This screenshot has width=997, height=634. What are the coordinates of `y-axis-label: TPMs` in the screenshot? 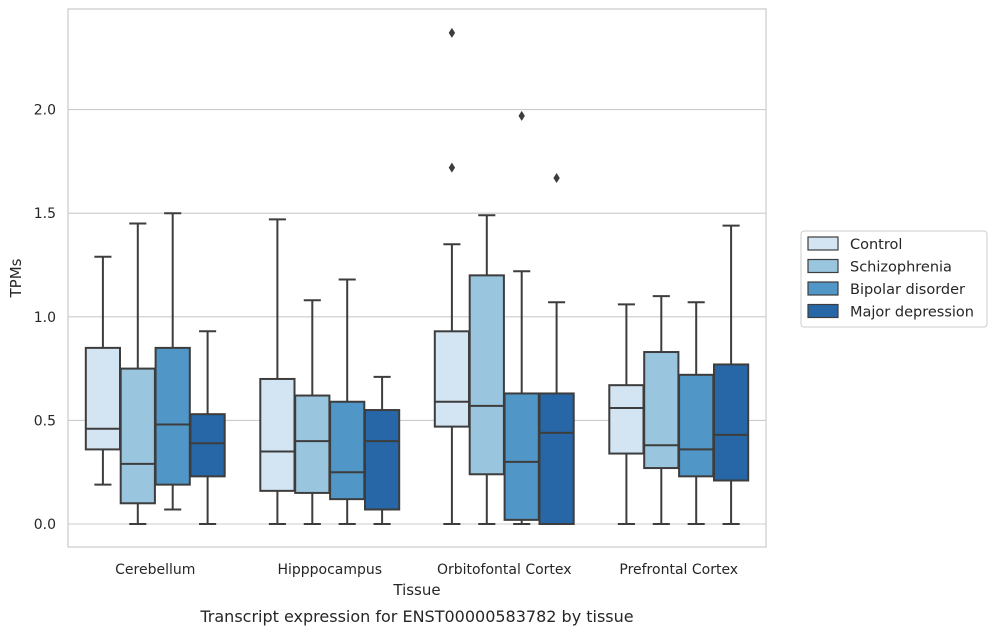 It's located at (16, 278).